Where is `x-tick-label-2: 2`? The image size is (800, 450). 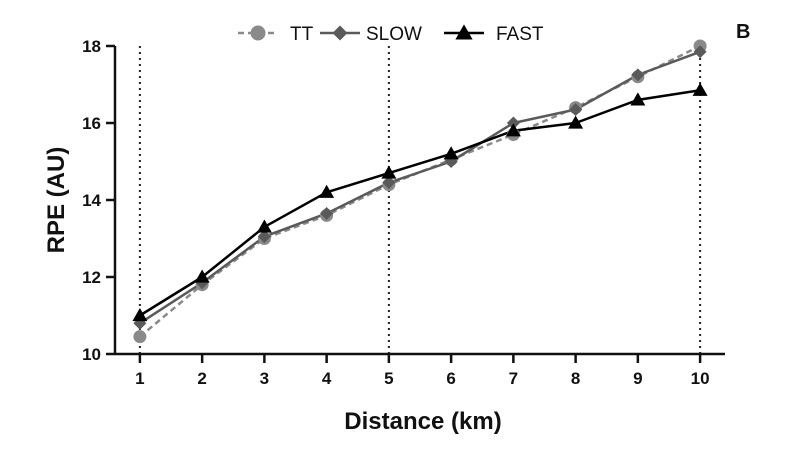 x-tick-label-2: 2 is located at coordinates (201, 378).